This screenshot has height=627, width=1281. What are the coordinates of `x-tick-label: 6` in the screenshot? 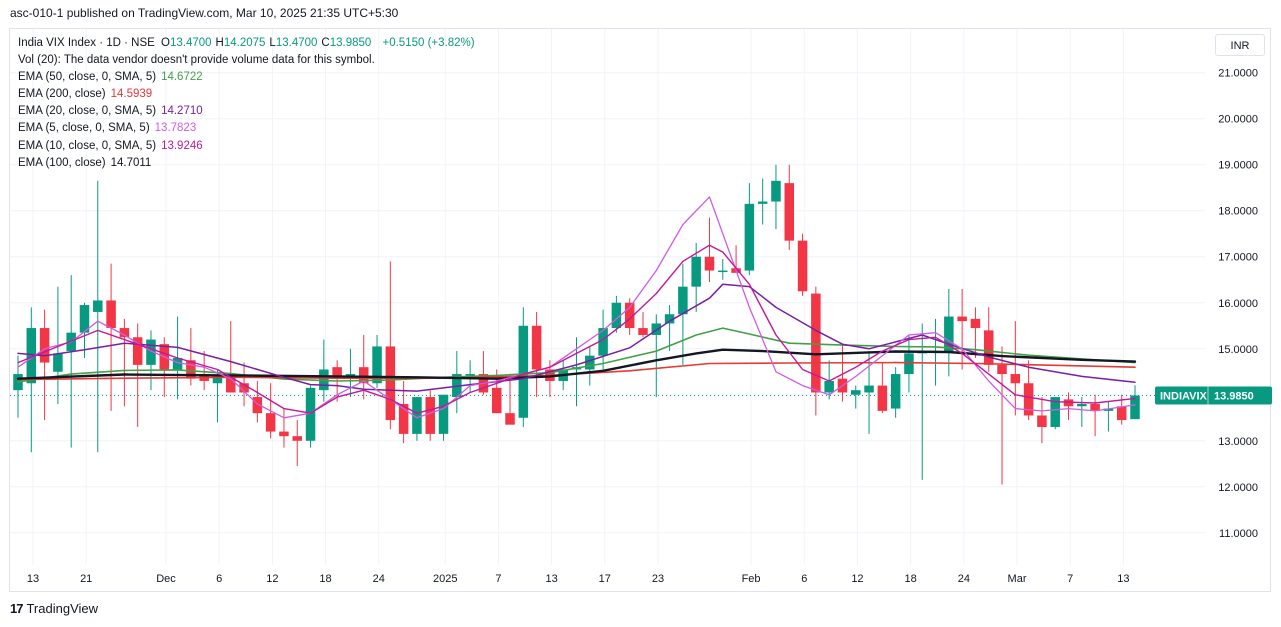 It's located at (219, 579).